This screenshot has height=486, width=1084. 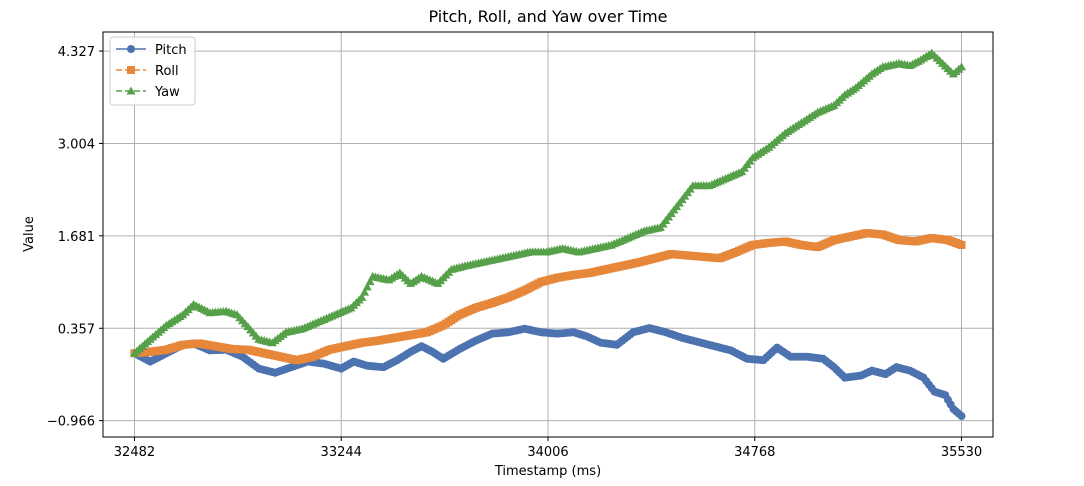 I want to click on legend-pitch-label: Pitch, so click(x=171, y=50).